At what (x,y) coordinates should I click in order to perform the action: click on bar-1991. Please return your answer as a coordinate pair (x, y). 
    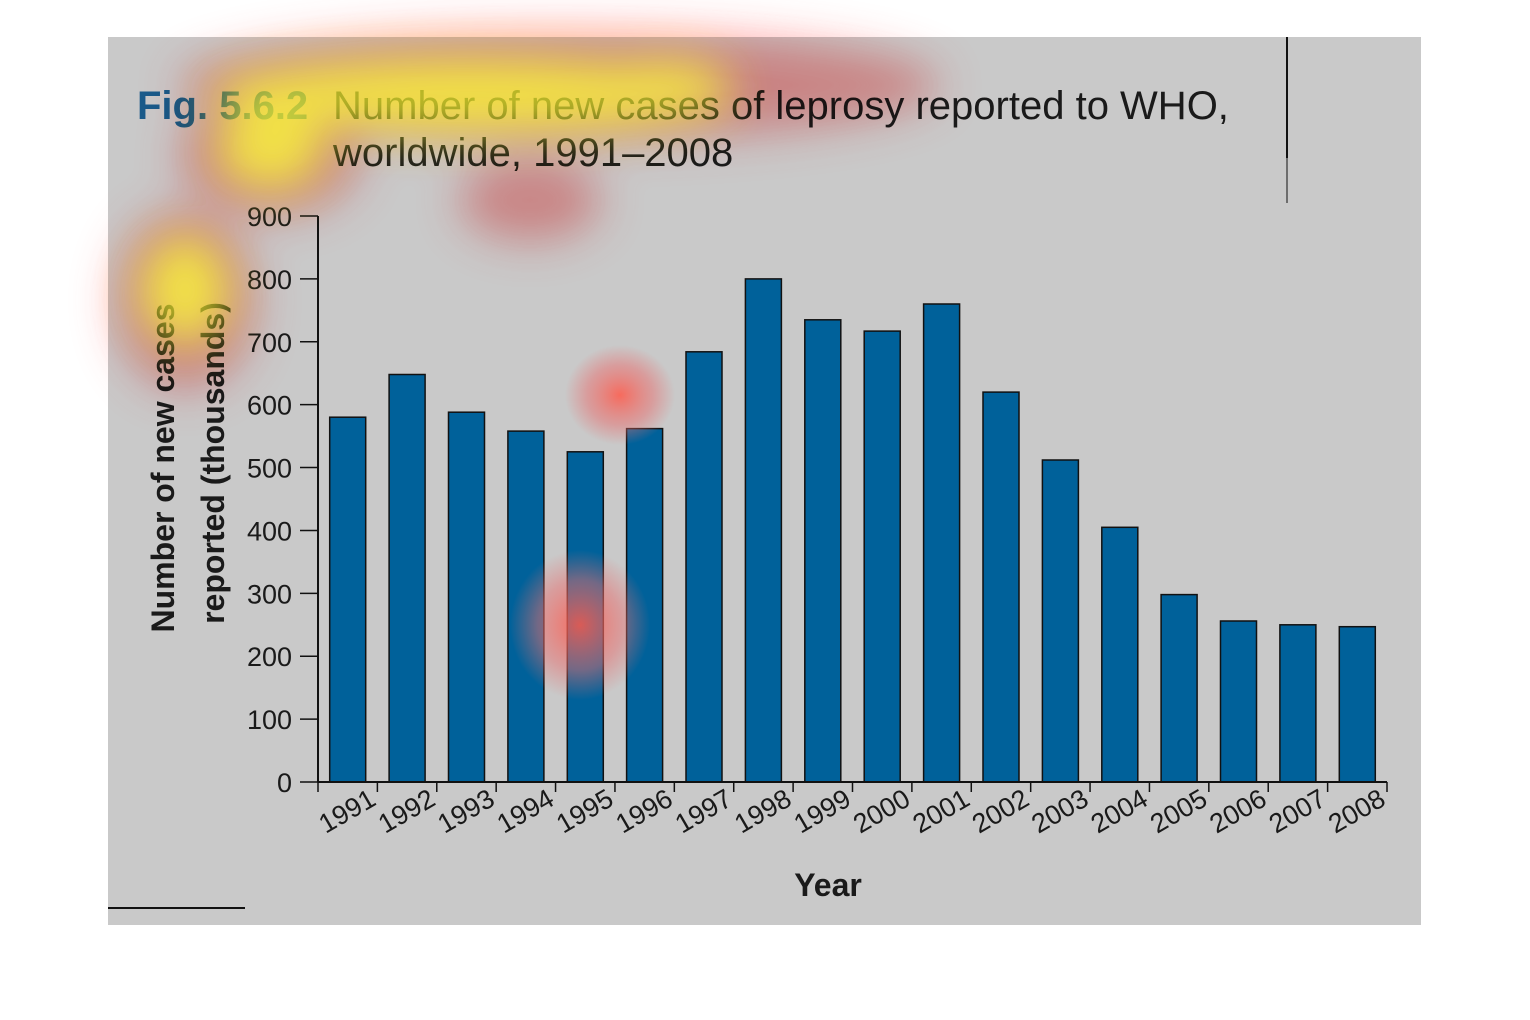
    Looking at the image, I should click on (347, 599).